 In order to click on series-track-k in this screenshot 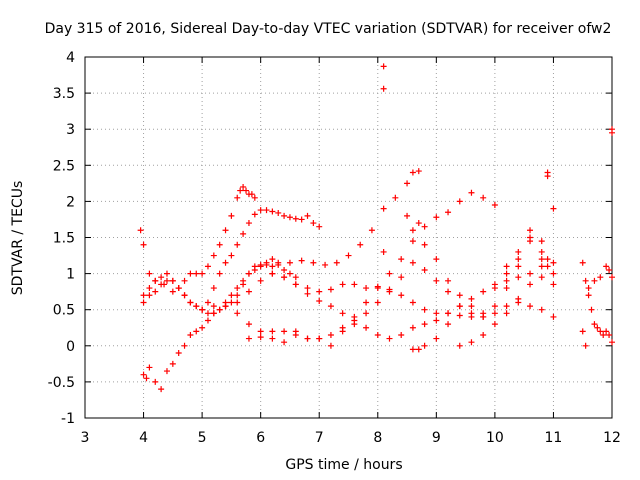, I will do `click(597, 302)`.